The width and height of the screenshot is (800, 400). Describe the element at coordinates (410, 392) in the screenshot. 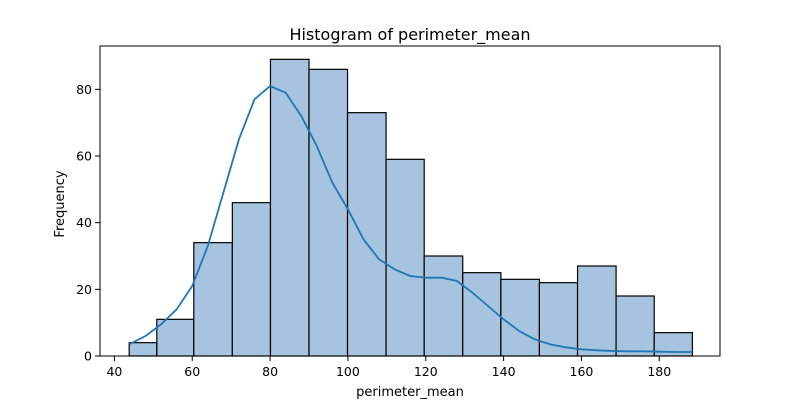

I see `x-axis-label: perimeter_mean` at that location.